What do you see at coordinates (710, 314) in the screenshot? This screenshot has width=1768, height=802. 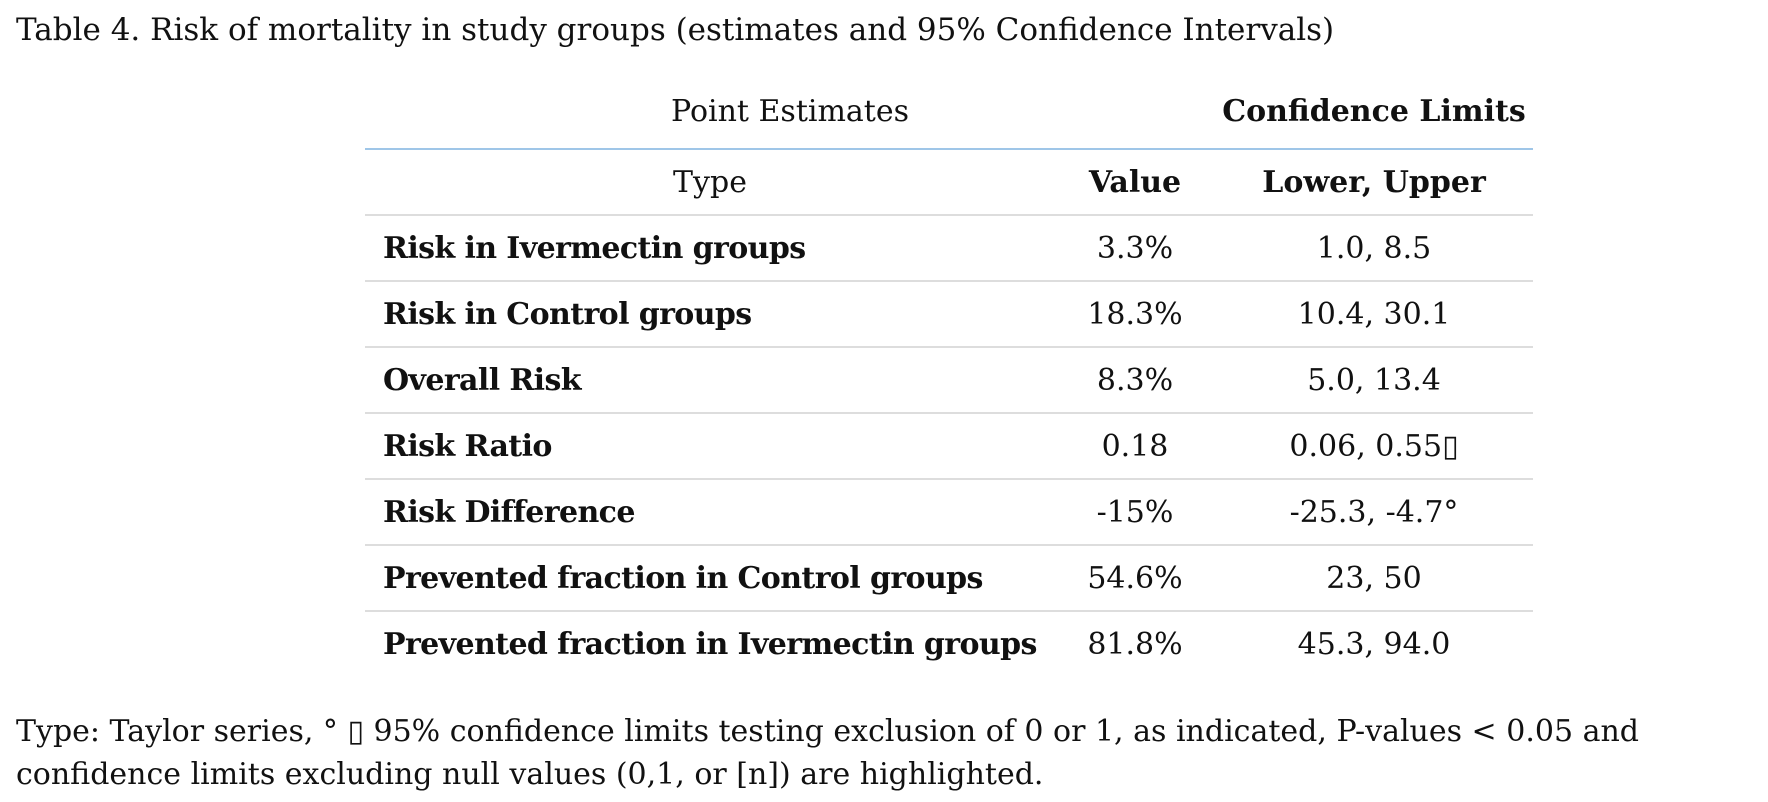 I see `row-type: Risk in Control groups` at bounding box center [710, 314].